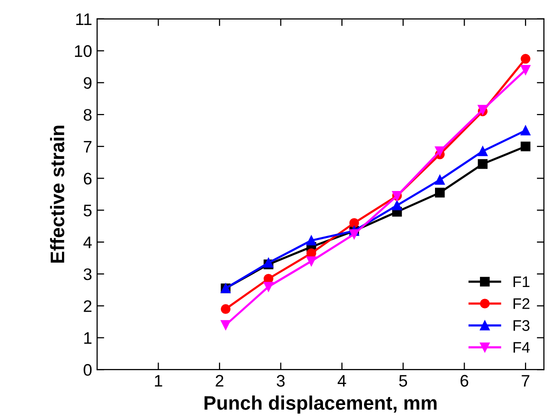 The image size is (555, 420). What do you see at coordinates (88, 83) in the screenshot?
I see `y-tick-label: 9` at bounding box center [88, 83].